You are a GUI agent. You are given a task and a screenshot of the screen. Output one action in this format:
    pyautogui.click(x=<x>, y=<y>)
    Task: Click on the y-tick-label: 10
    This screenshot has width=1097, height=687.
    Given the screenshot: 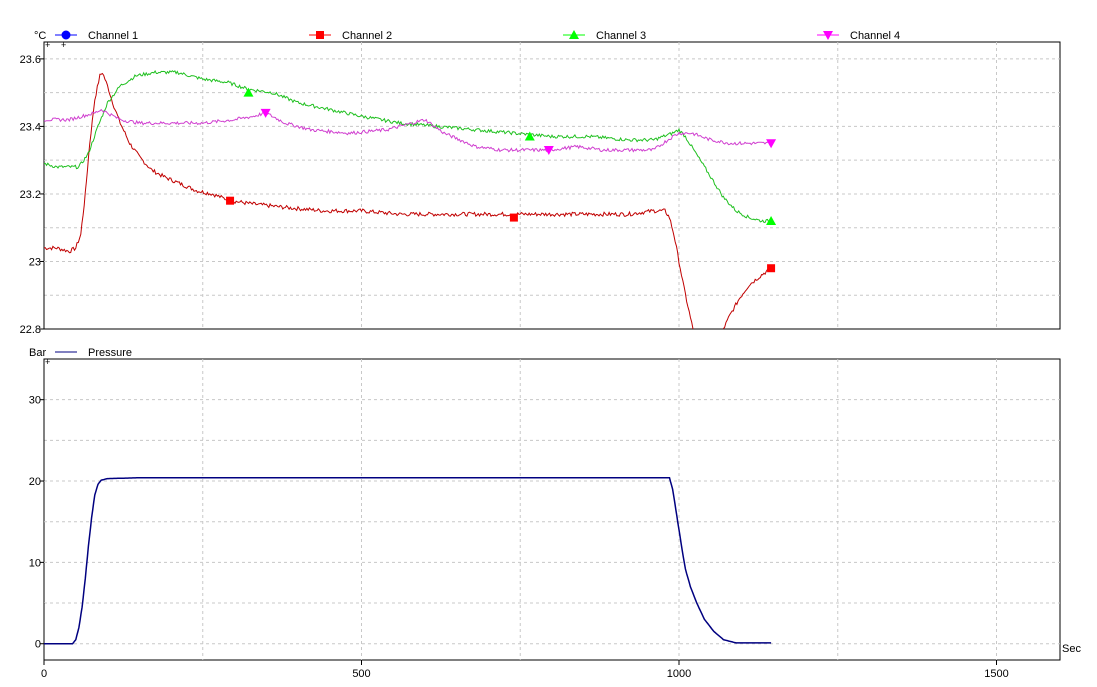 What is the action you would take?
    pyautogui.click(x=35, y=563)
    